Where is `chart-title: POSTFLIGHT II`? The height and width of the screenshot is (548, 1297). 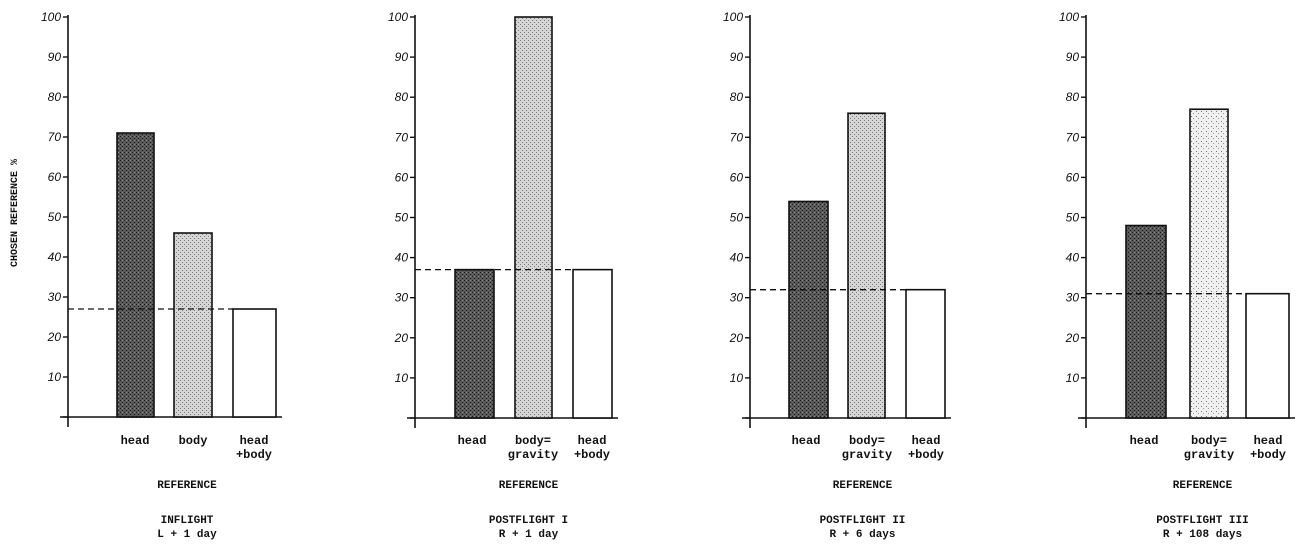
chart-title: POSTFLIGHT II is located at coordinates (863, 521).